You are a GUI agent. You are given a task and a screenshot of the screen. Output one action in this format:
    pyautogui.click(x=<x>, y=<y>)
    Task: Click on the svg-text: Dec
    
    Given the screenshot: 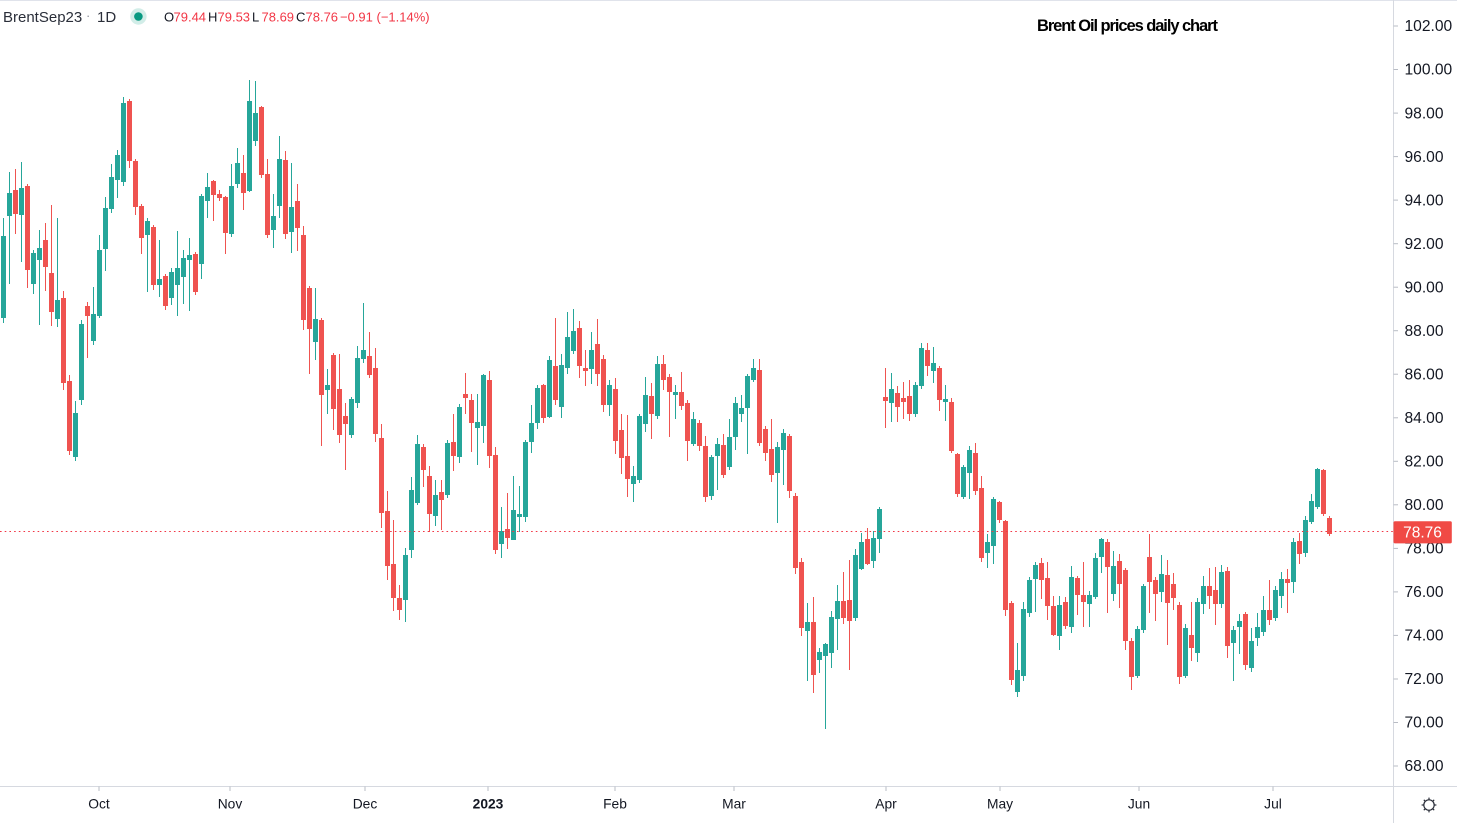 What is the action you would take?
    pyautogui.click(x=365, y=804)
    